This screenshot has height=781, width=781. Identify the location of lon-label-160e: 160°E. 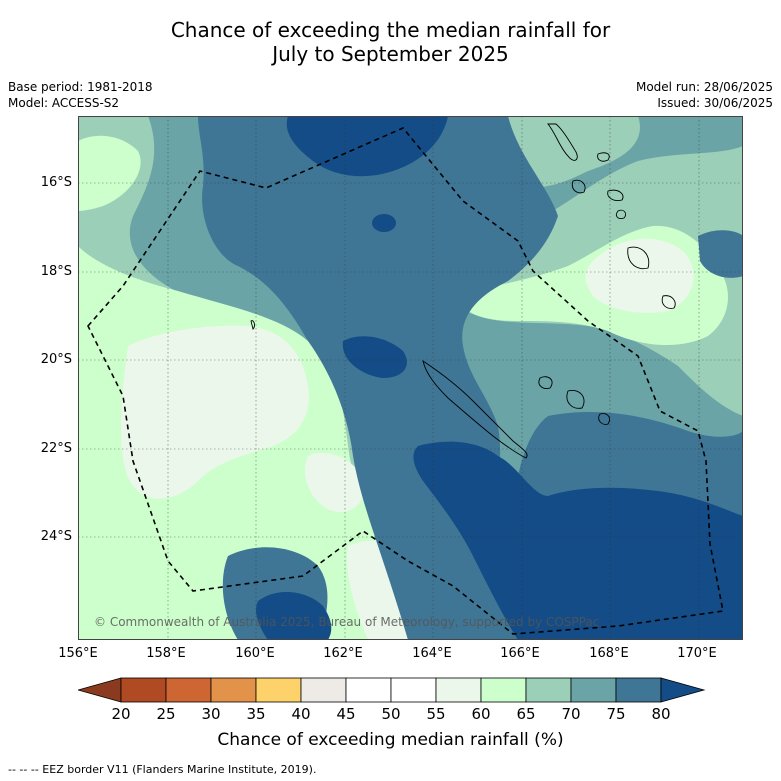
(255, 653).